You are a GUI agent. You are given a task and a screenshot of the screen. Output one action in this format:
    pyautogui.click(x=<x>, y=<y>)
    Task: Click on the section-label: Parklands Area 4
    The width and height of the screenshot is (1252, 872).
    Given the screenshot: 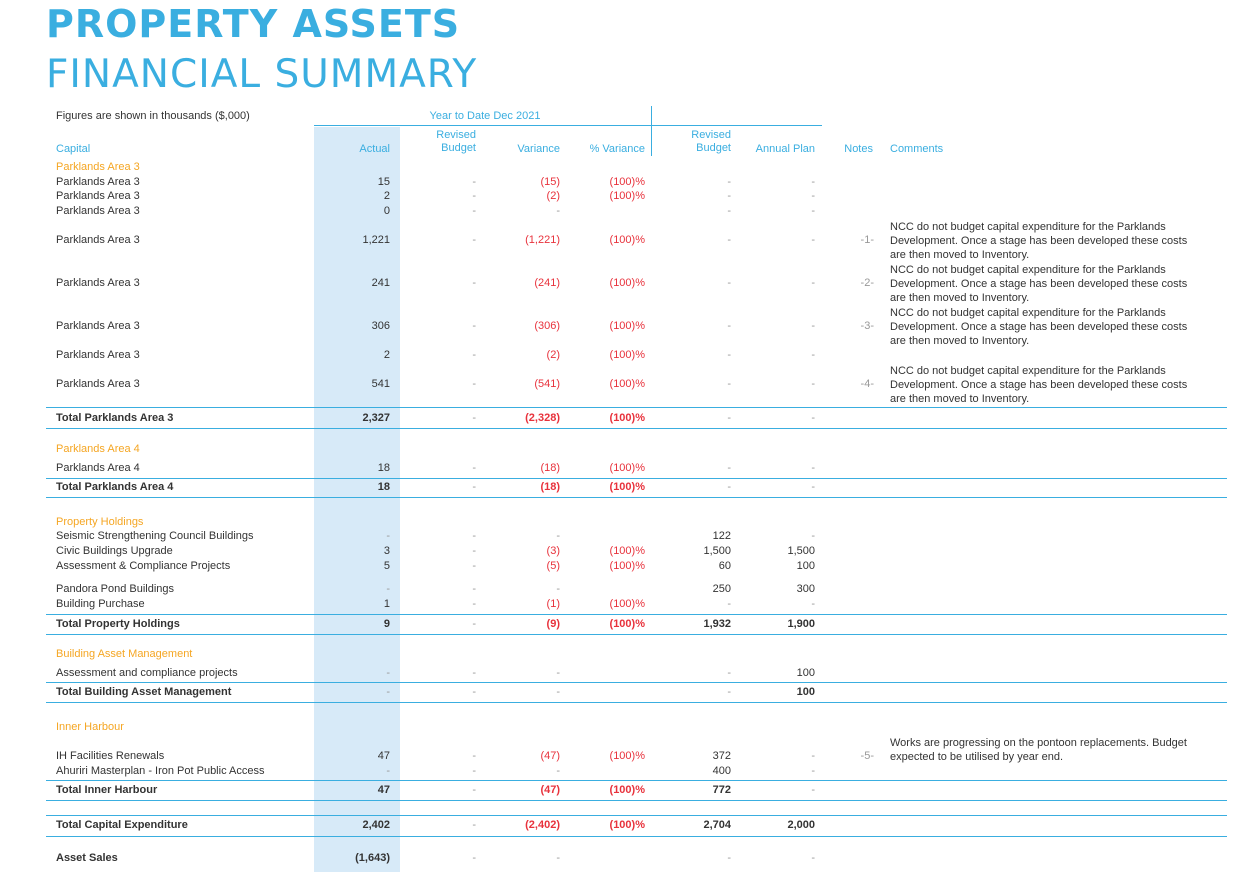 What is the action you would take?
    pyautogui.click(x=98, y=449)
    